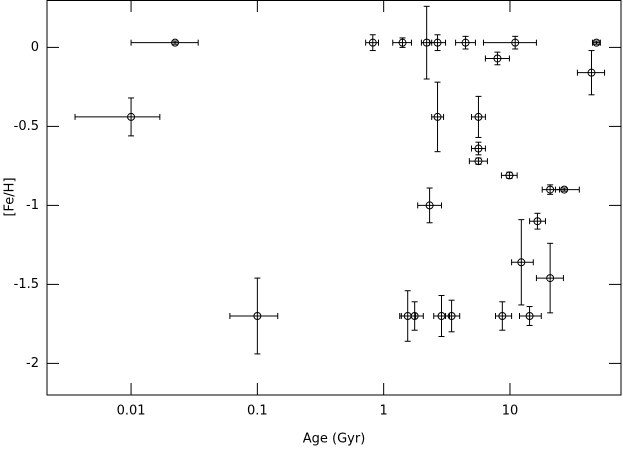 This screenshot has width=623, height=453. Describe the element at coordinates (26, 284) in the screenshot. I see `y-tick-label: -1.5` at that location.